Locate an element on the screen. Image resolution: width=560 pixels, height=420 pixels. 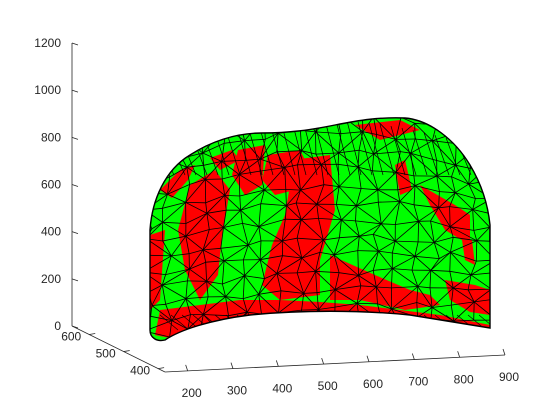
z-axis-ticks: 0 200 400 600 800 1000 1200 is located at coordinates (56, 184).